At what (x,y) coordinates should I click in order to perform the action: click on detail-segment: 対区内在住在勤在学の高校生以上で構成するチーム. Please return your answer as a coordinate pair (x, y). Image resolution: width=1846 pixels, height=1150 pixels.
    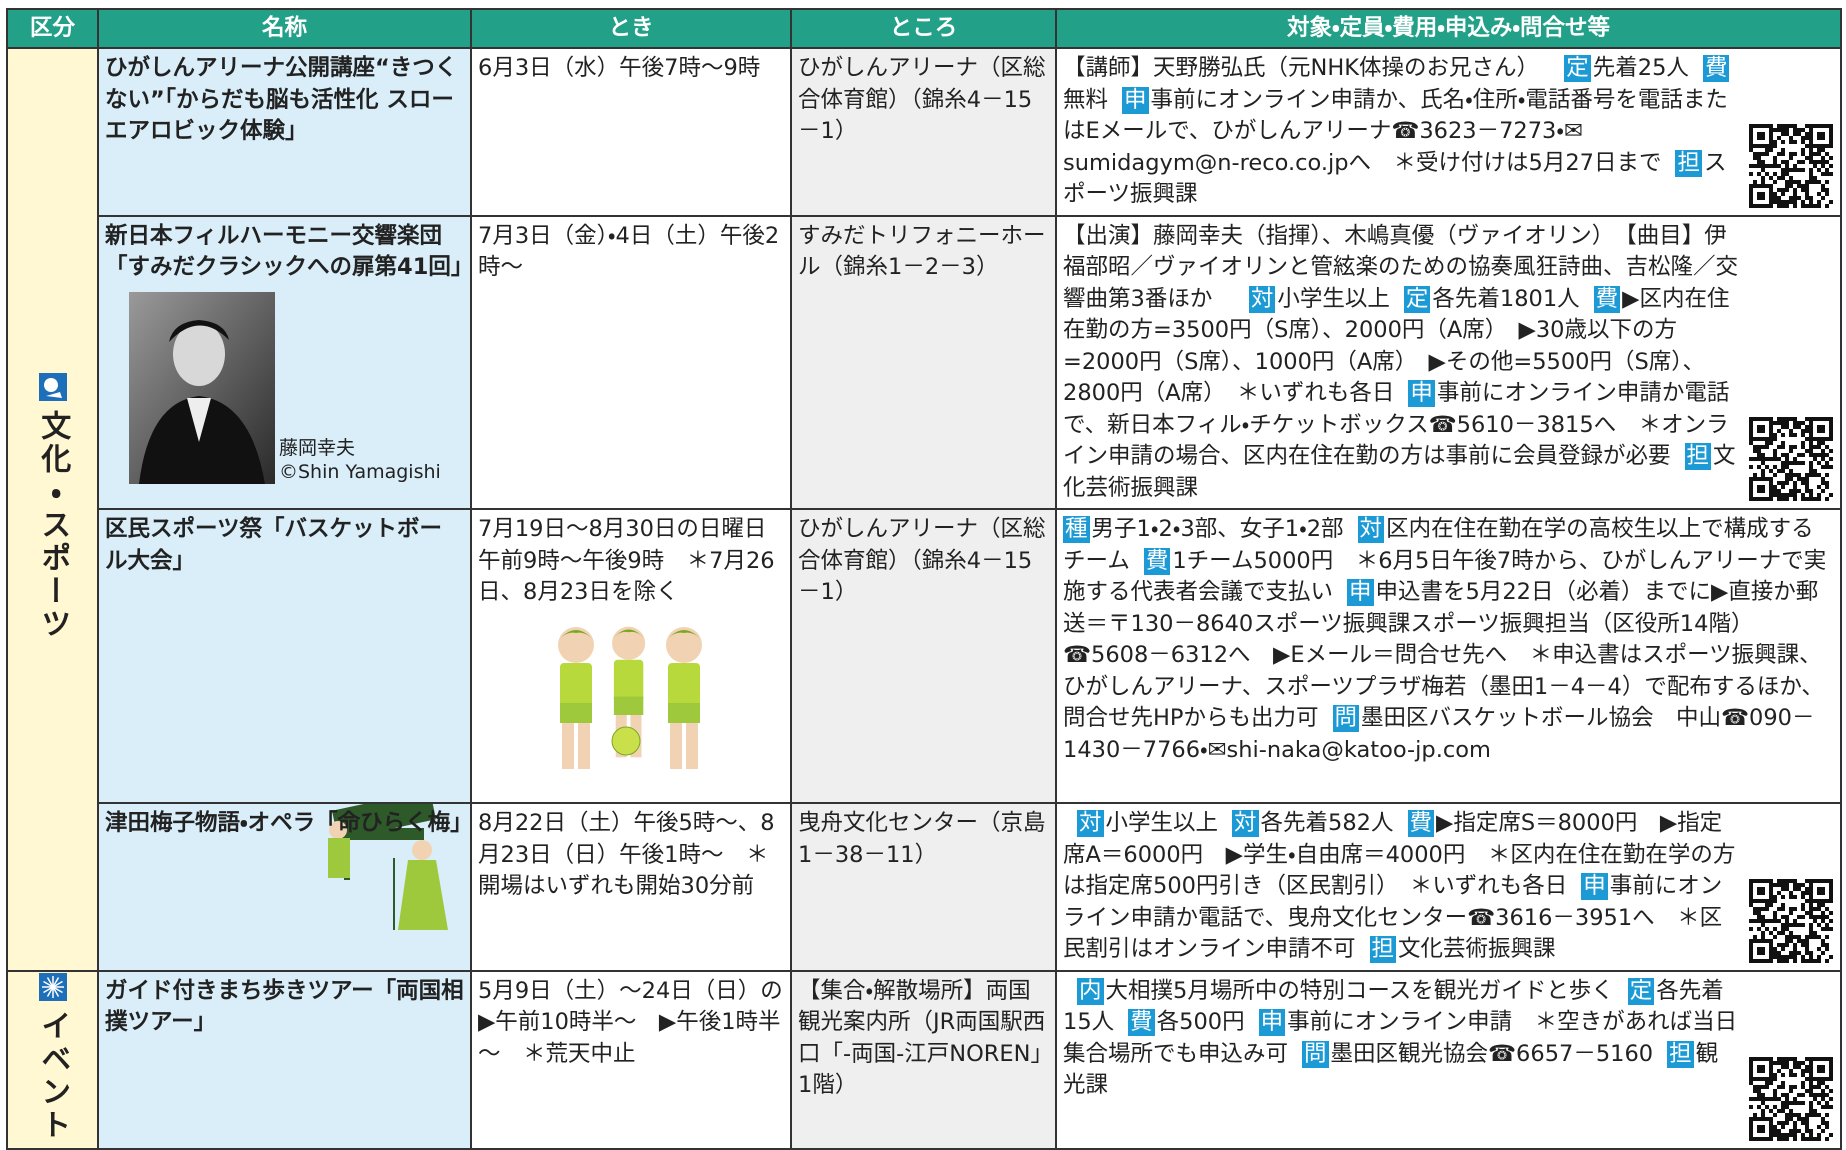
    Looking at the image, I should click on (1438, 545).